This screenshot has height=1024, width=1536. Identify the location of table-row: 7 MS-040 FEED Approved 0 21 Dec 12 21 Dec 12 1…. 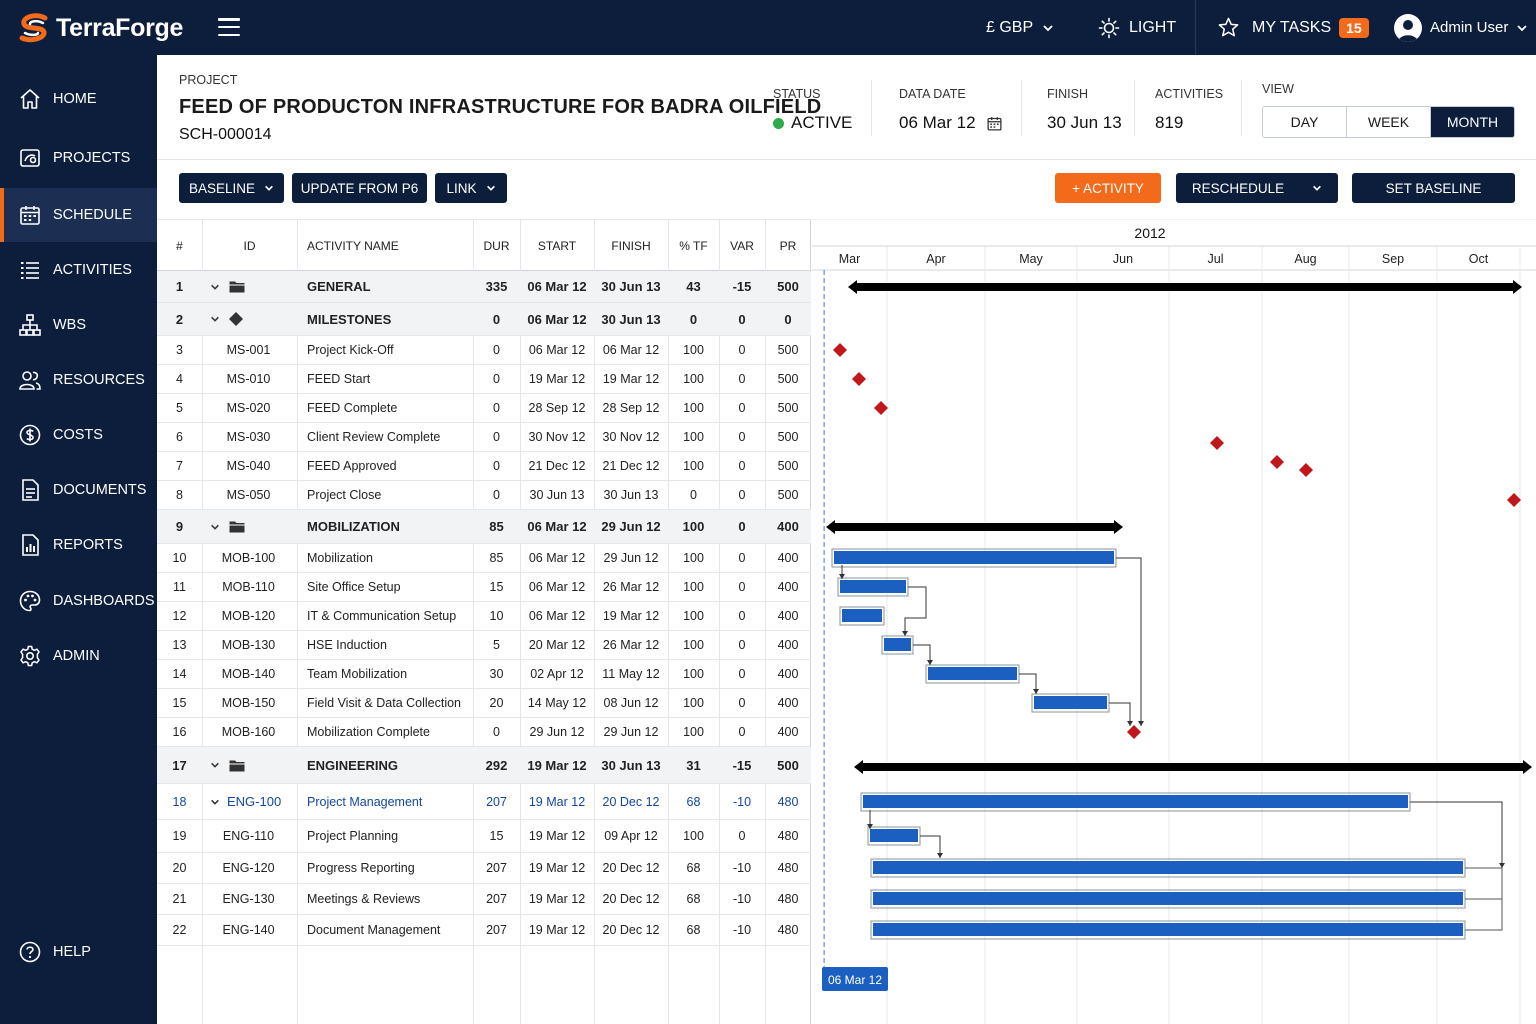
(484, 466).